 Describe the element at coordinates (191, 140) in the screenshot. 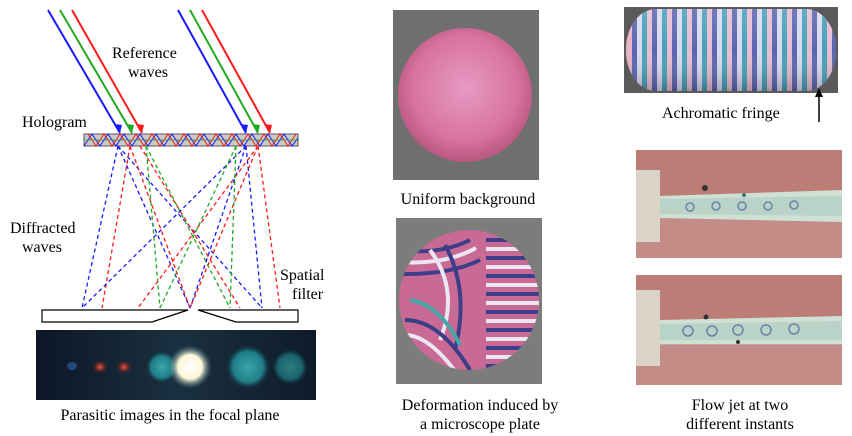

I see `hologram-plate` at that location.